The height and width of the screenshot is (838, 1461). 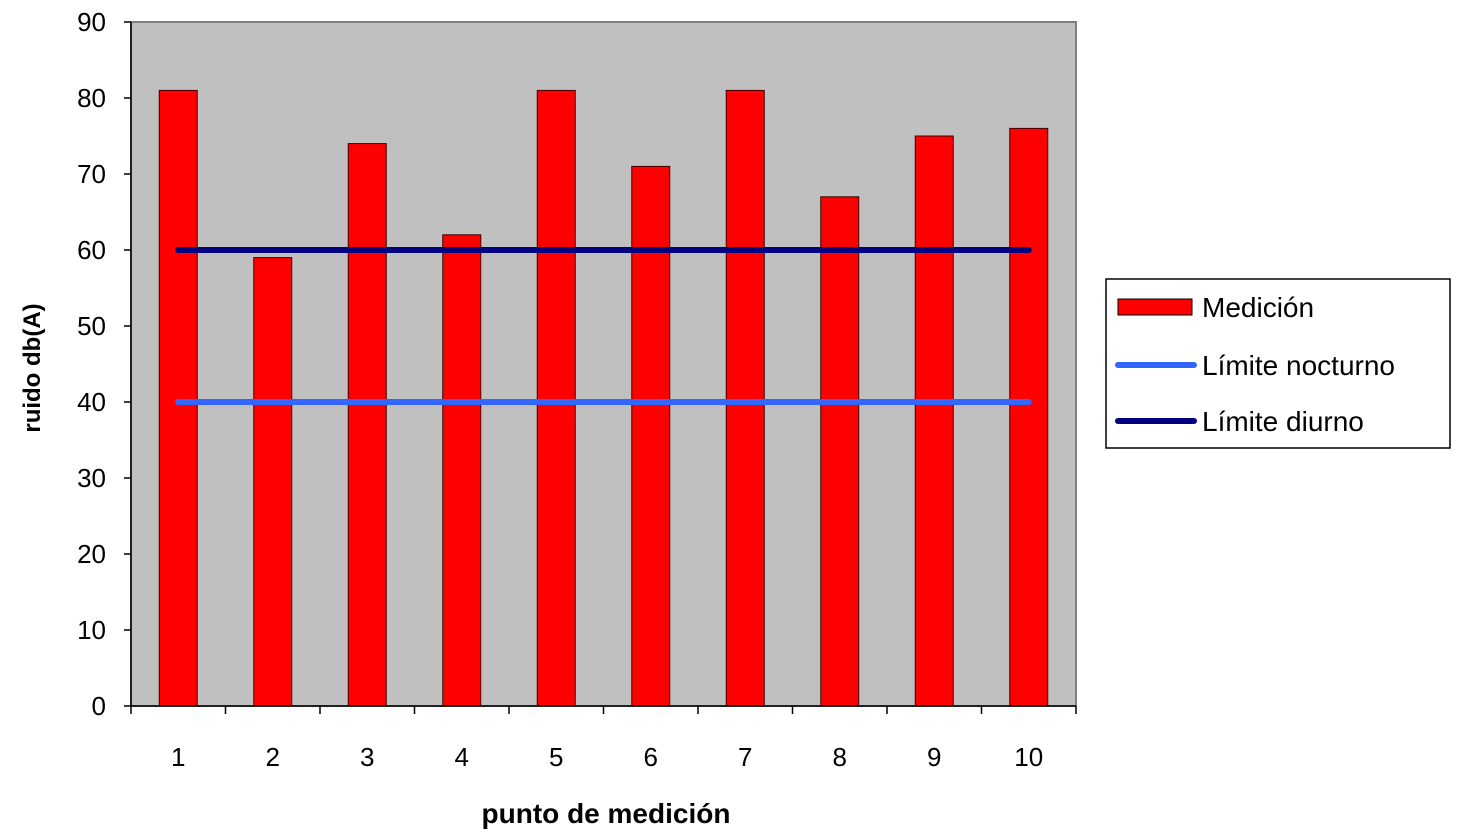 I want to click on legend: Medición Límite nocturno Límite diurno, so click(x=1278, y=363).